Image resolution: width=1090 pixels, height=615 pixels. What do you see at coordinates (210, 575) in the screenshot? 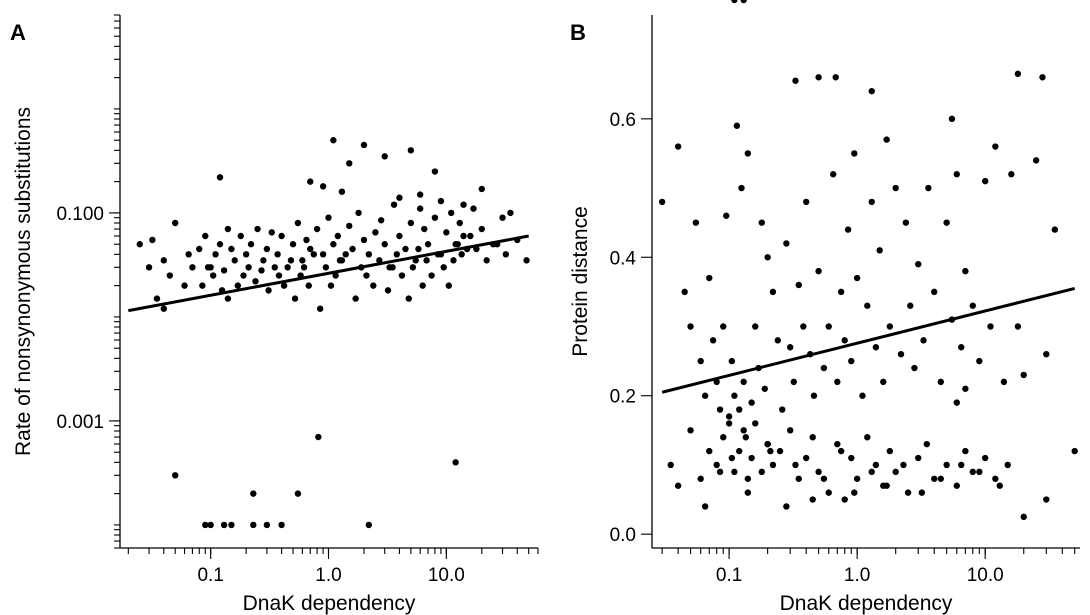
I see `x-tick-label-a: 0.1` at bounding box center [210, 575].